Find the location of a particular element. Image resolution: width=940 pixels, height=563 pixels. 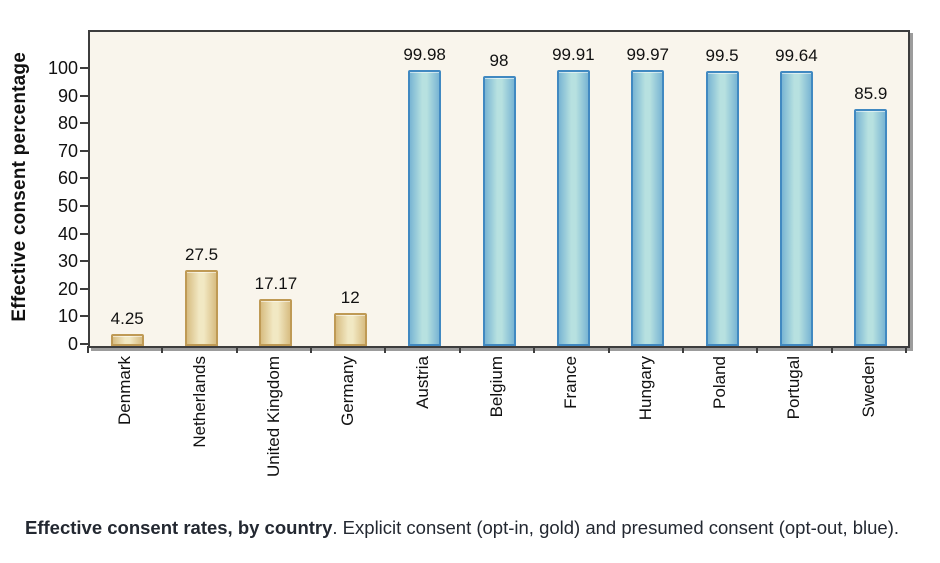

y-axis-title-text: Effective consent percentage is located at coordinates (19, 187).